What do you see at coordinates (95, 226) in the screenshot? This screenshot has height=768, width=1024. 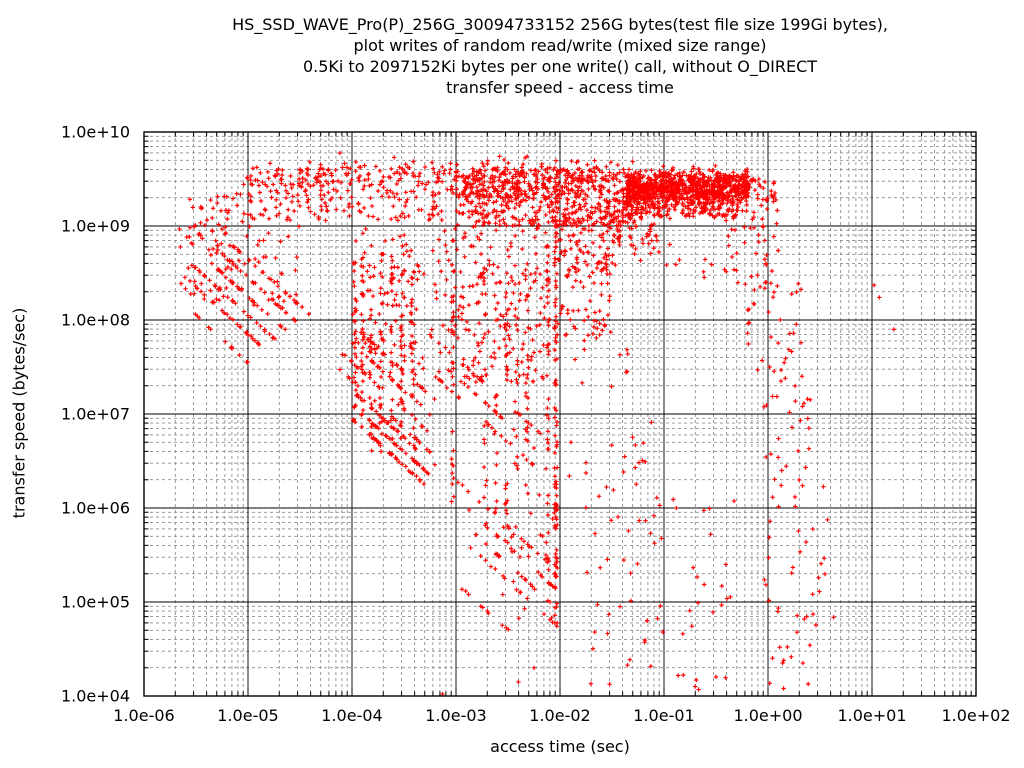 I see `y-tick-label: 1.0e+09` at bounding box center [95, 226].